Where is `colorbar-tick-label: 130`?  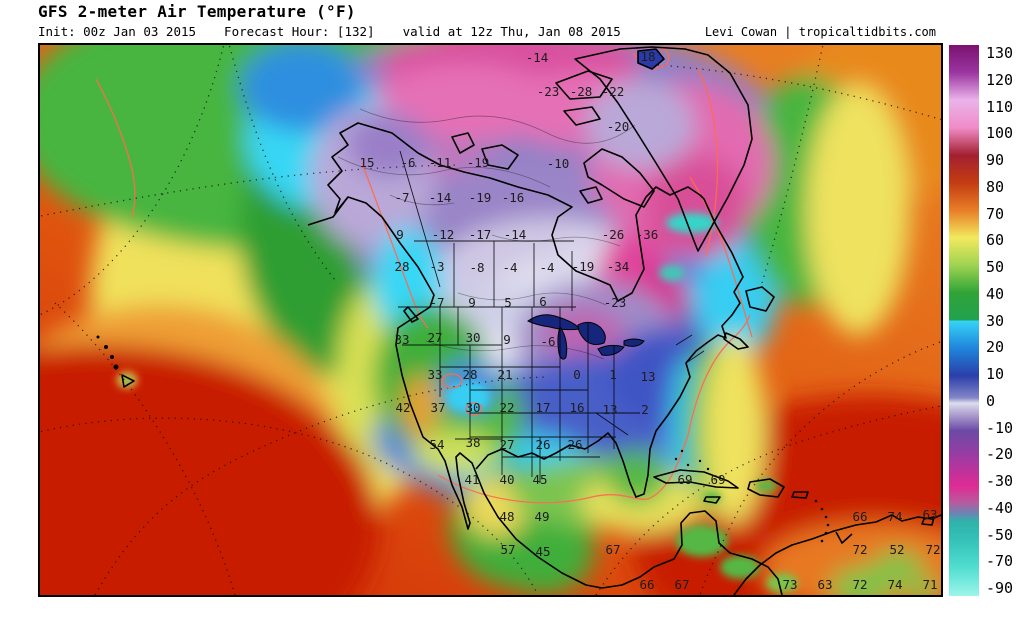 colorbar-tick-label: 130 is located at coordinates (1000, 53).